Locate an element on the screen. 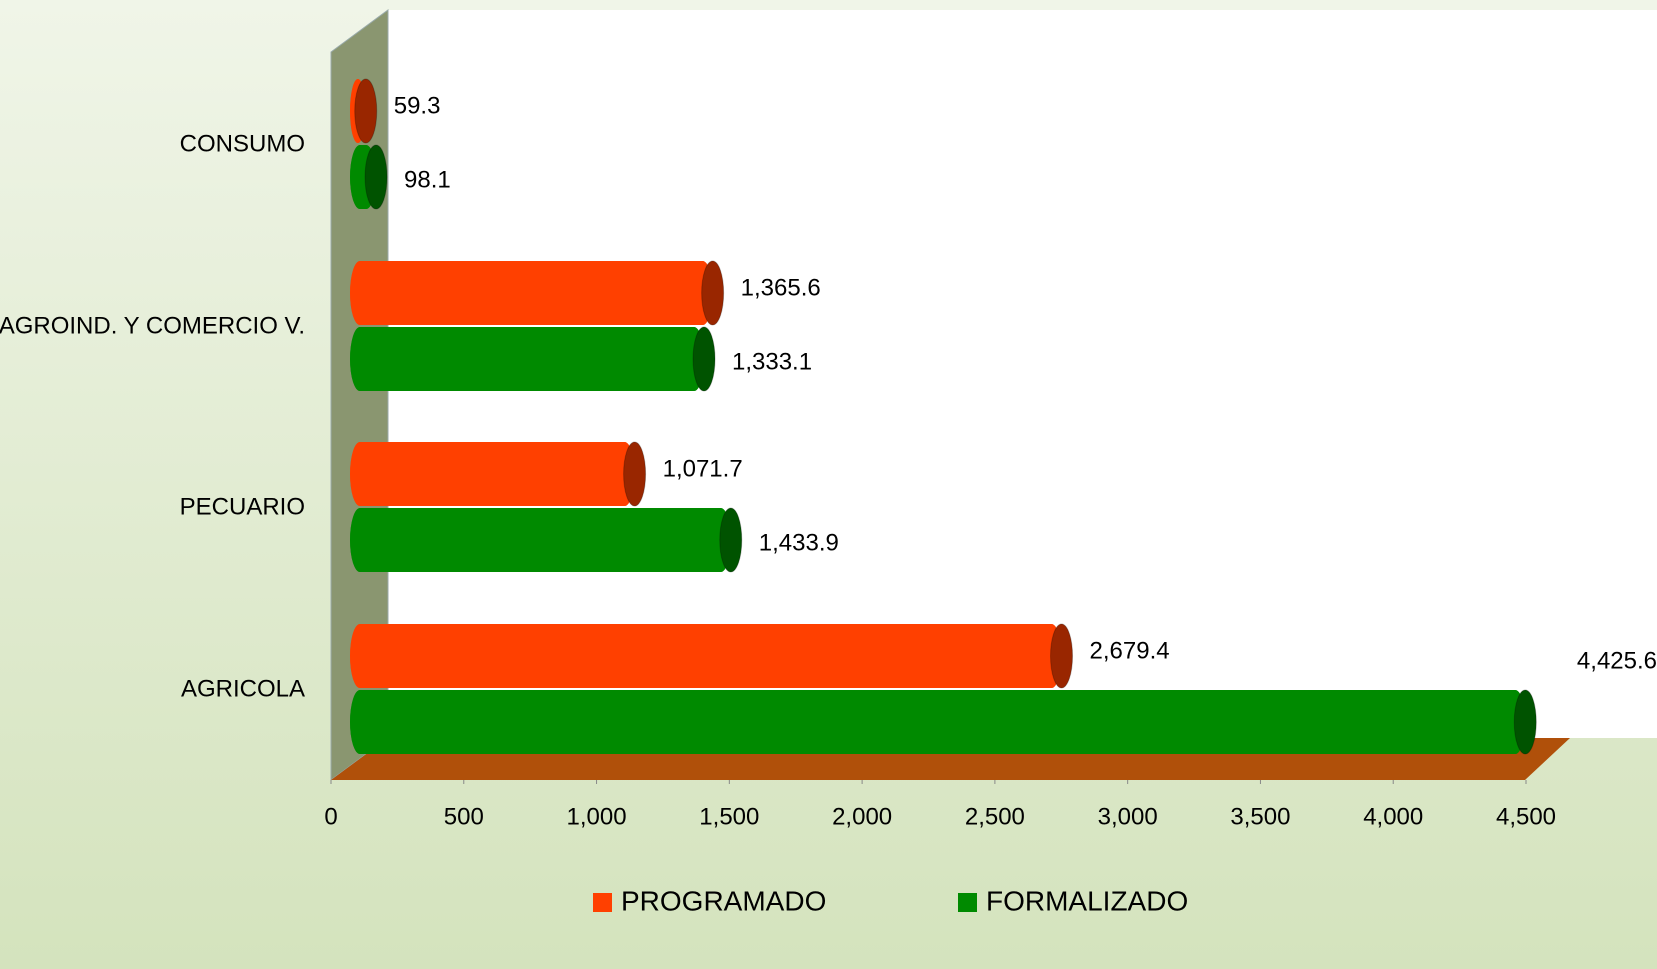 The image size is (1657, 969). x-tick-label: 1,000 is located at coordinates (597, 816).